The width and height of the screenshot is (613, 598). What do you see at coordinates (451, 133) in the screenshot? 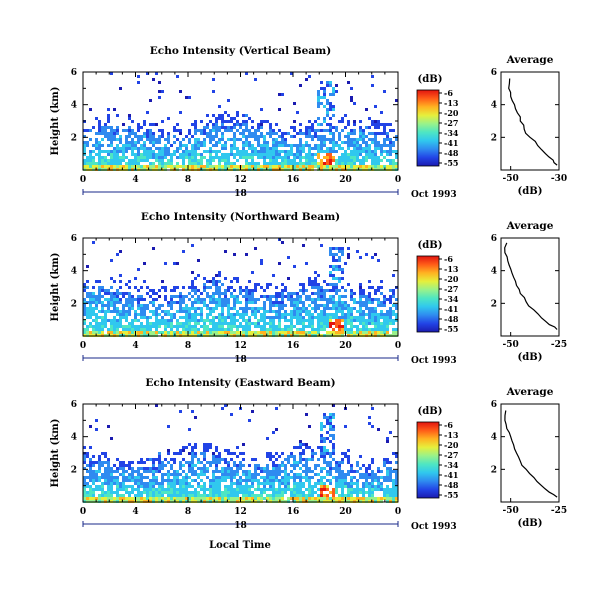
I see `colorbar-tick-label: -34` at bounding box center [451, 133].